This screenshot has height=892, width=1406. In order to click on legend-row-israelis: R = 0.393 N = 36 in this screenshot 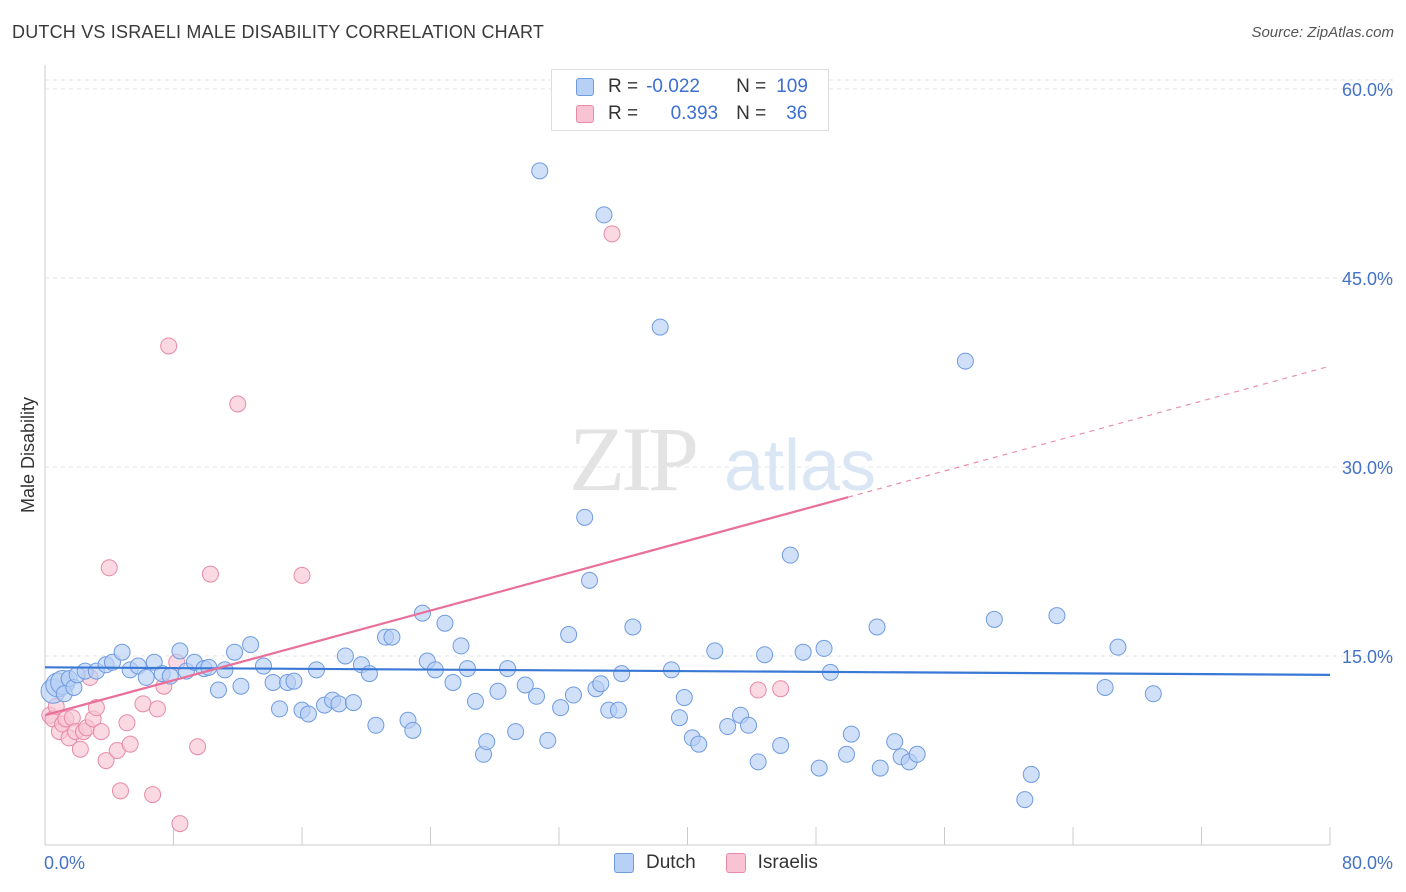, I will do `click(691, 114)`.